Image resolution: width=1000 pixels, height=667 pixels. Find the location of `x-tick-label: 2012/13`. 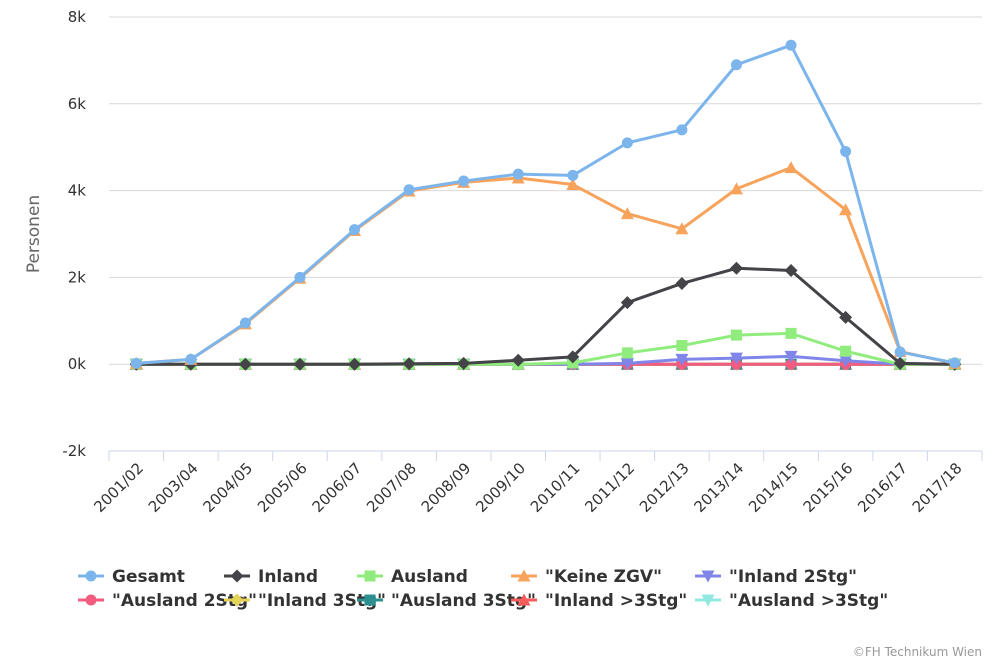

x-tick-label: 2012/13 is located at coordinates (664, 487).